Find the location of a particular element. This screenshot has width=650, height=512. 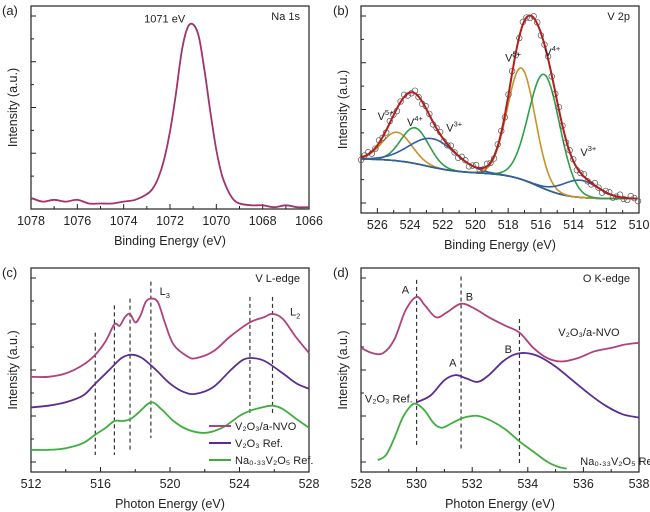

x-tick-label: 1072 is located at coordinates (170, 221).